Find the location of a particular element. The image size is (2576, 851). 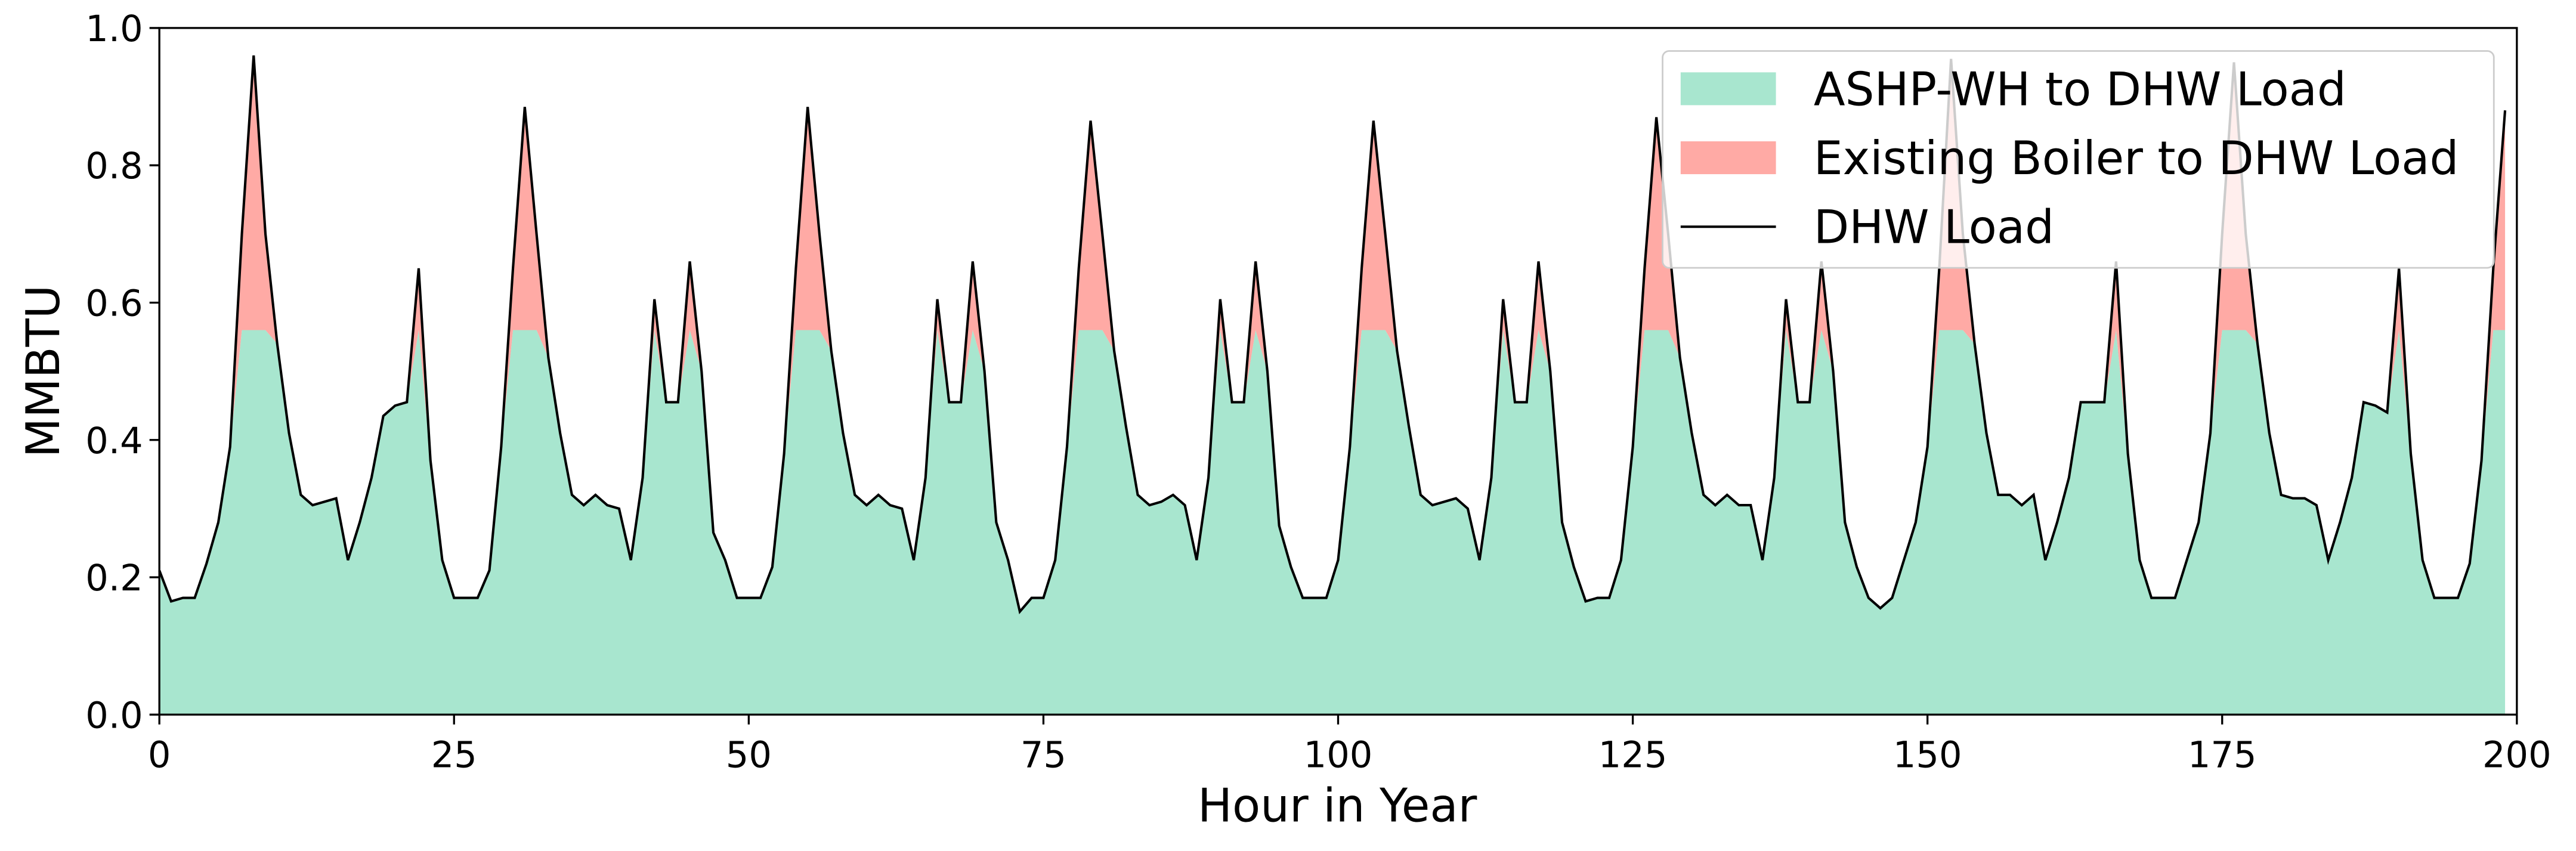

x-tick-label: 50 is located at coordinates (749, 755).